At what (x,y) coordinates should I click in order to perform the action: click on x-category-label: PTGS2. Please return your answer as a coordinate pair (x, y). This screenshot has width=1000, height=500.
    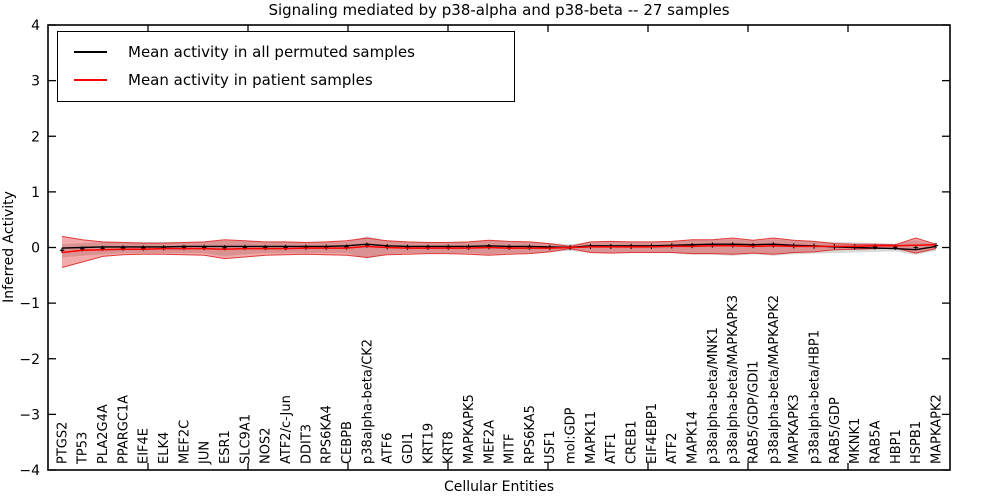
    Looking at the image, I should click on (62, 443).